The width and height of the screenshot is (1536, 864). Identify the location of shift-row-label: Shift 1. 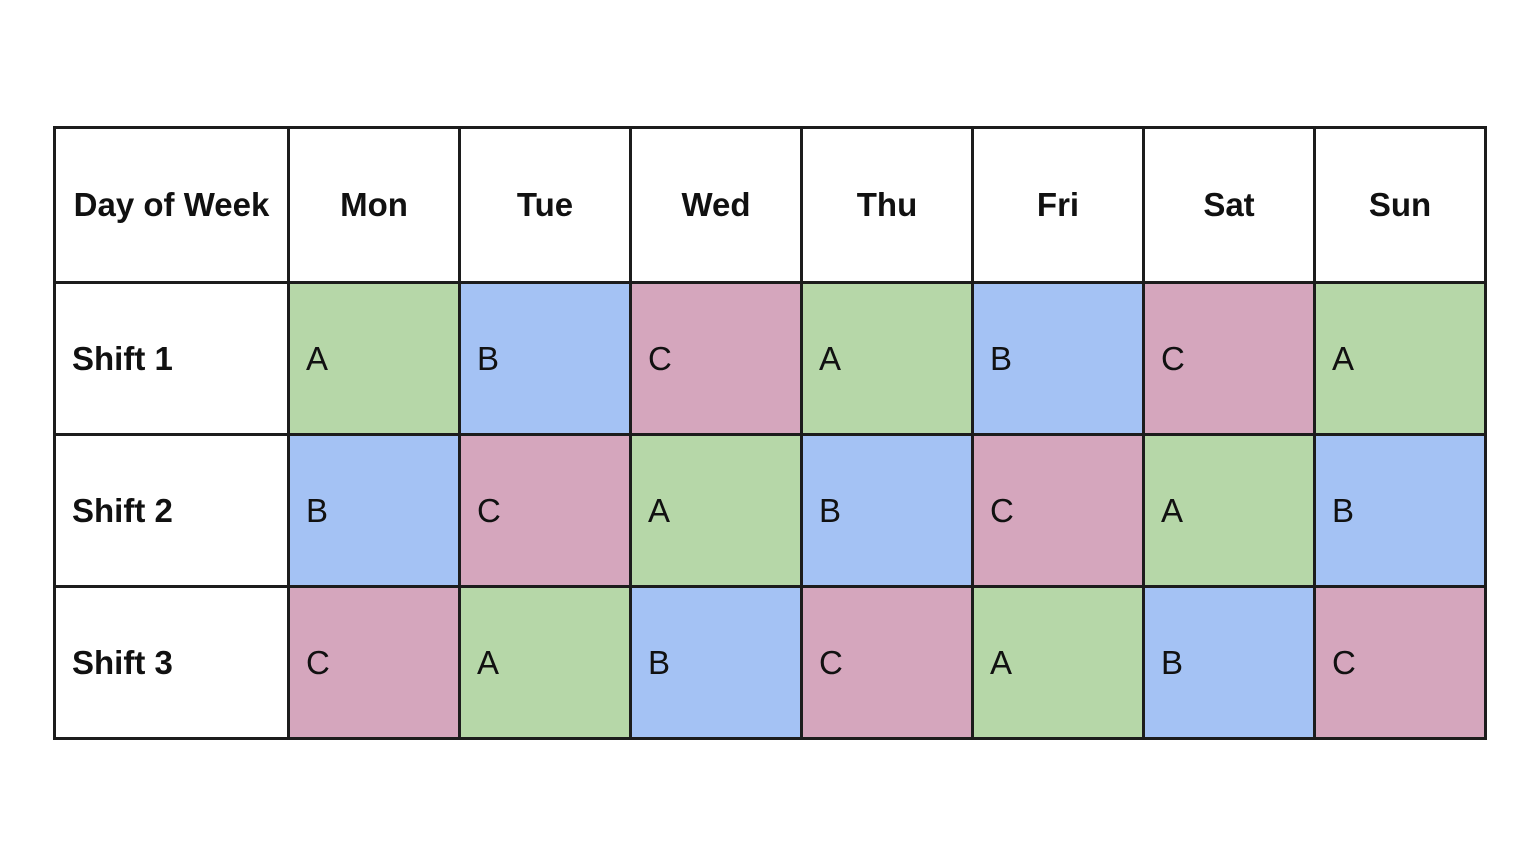
(171, 358).